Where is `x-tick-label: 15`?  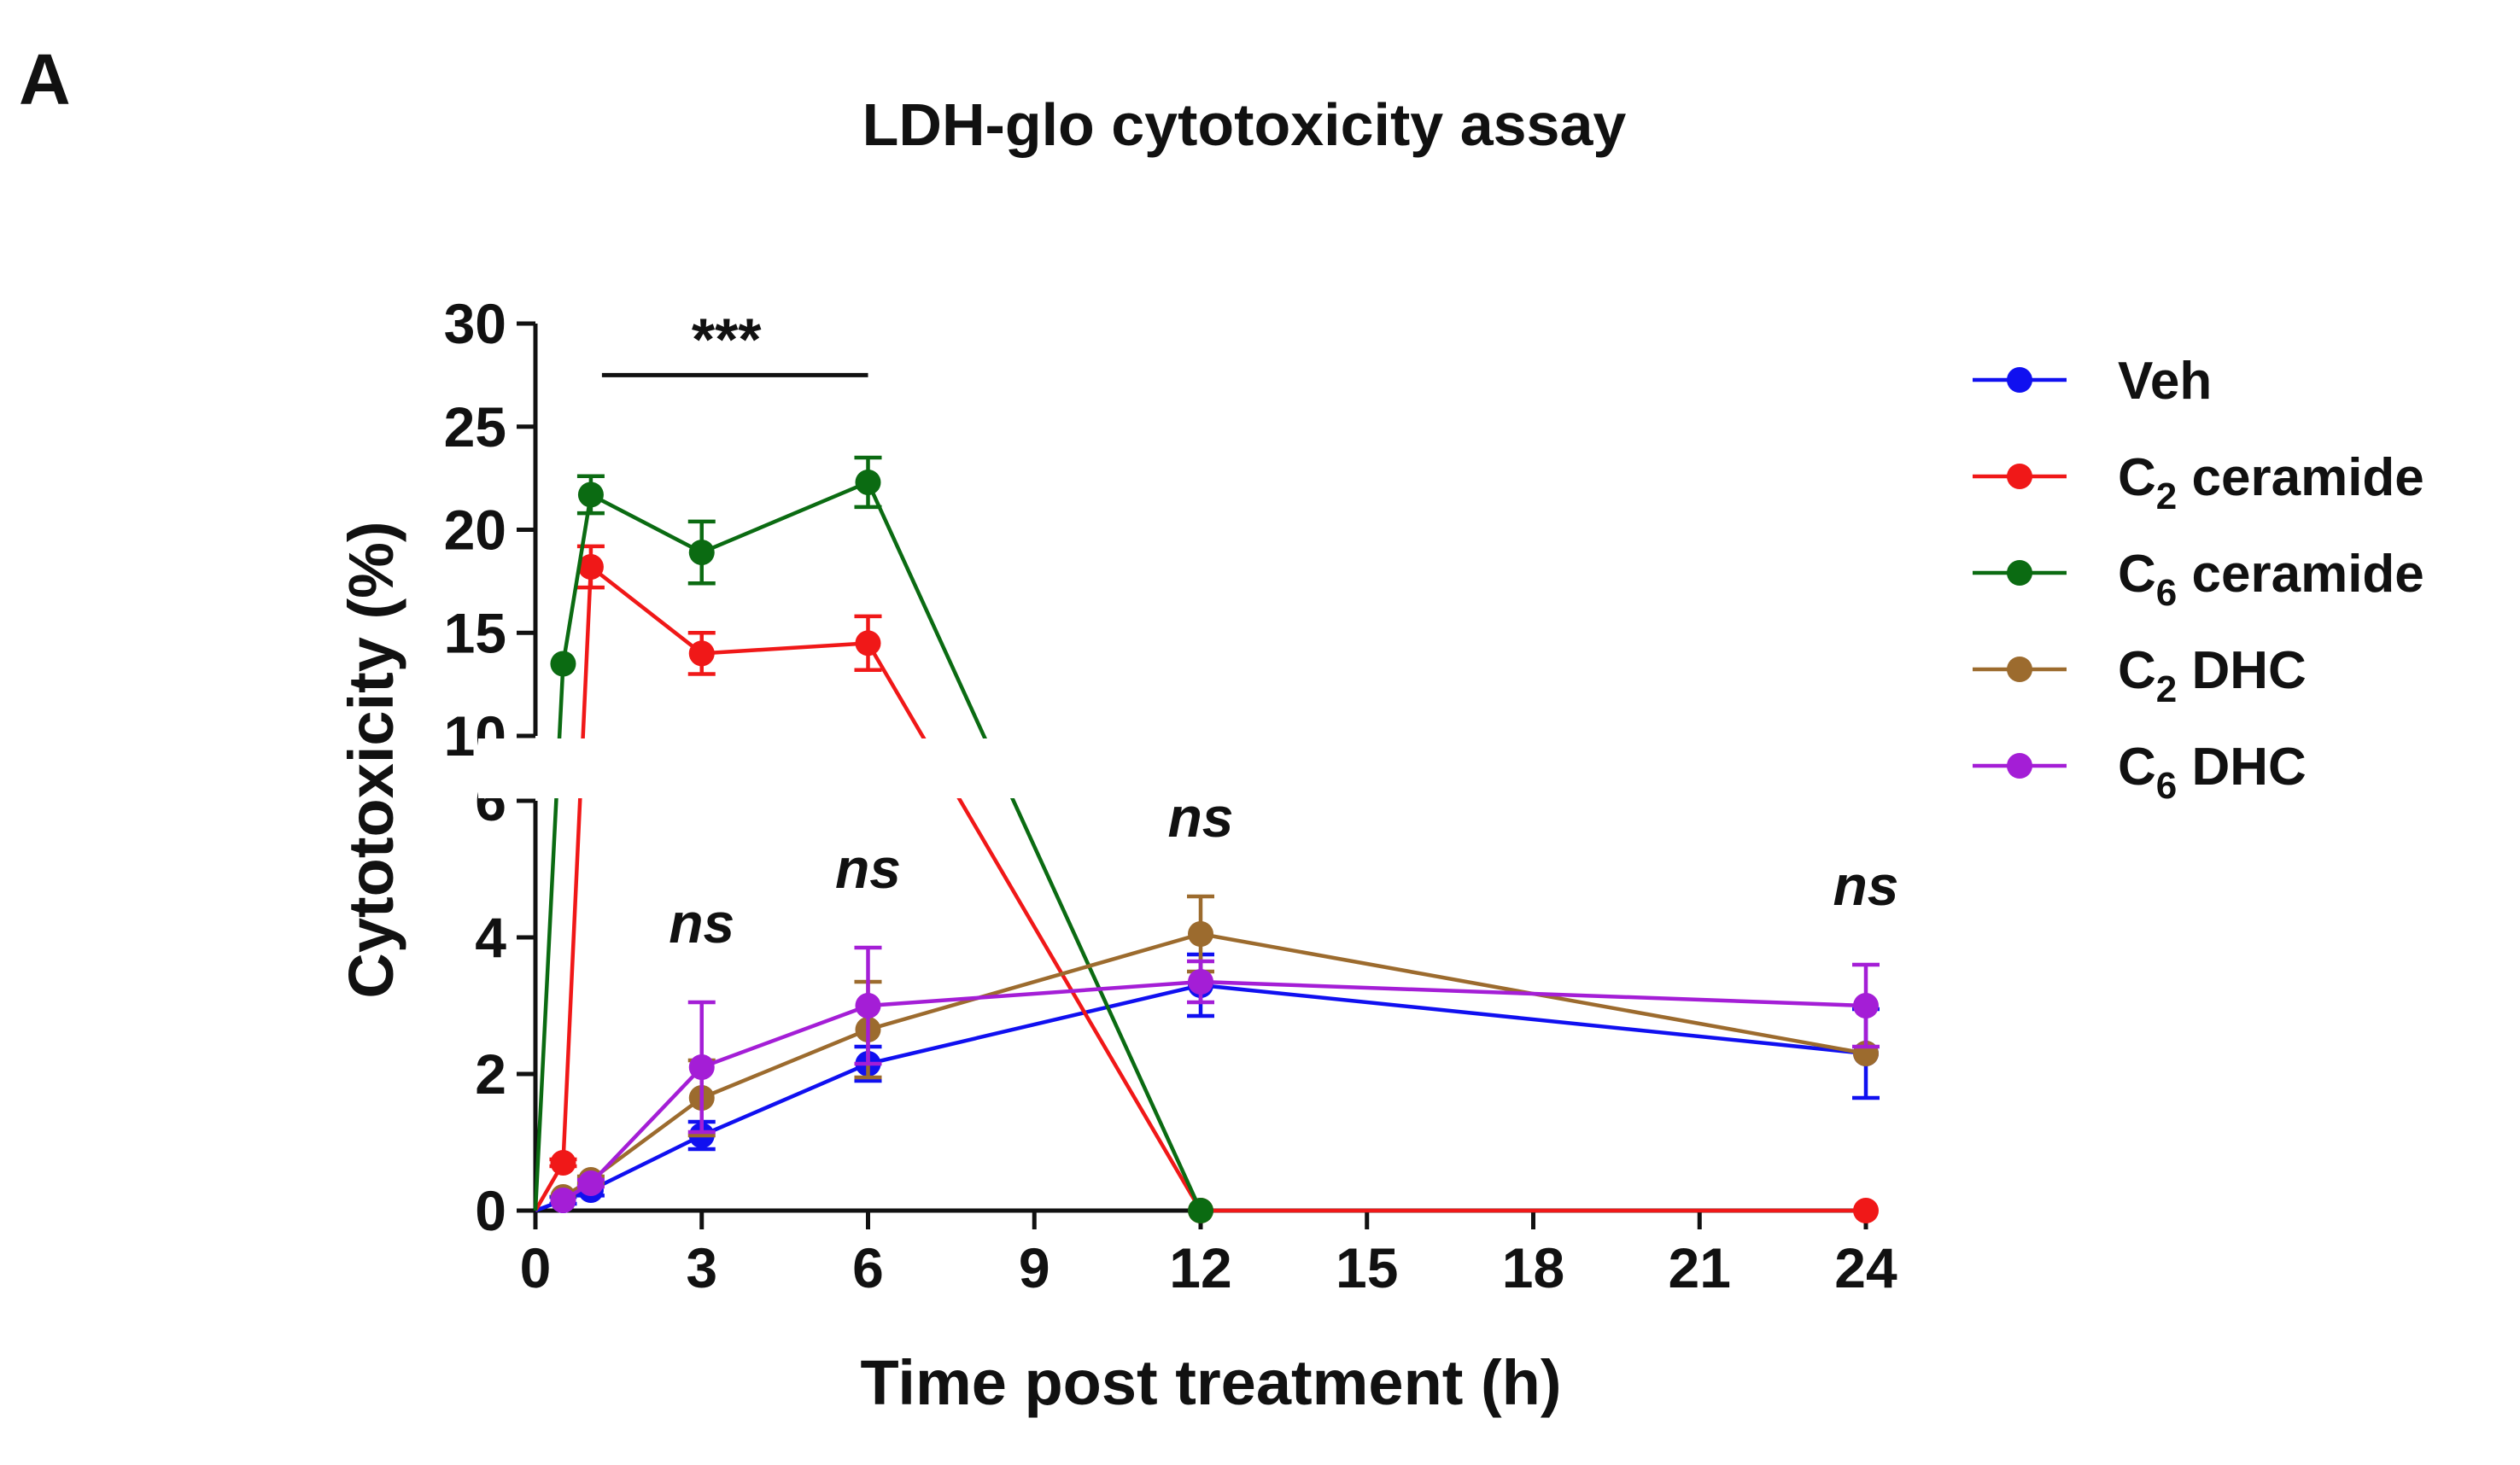 x-tick-label: 15 is located at coordinates (1367, 1267).